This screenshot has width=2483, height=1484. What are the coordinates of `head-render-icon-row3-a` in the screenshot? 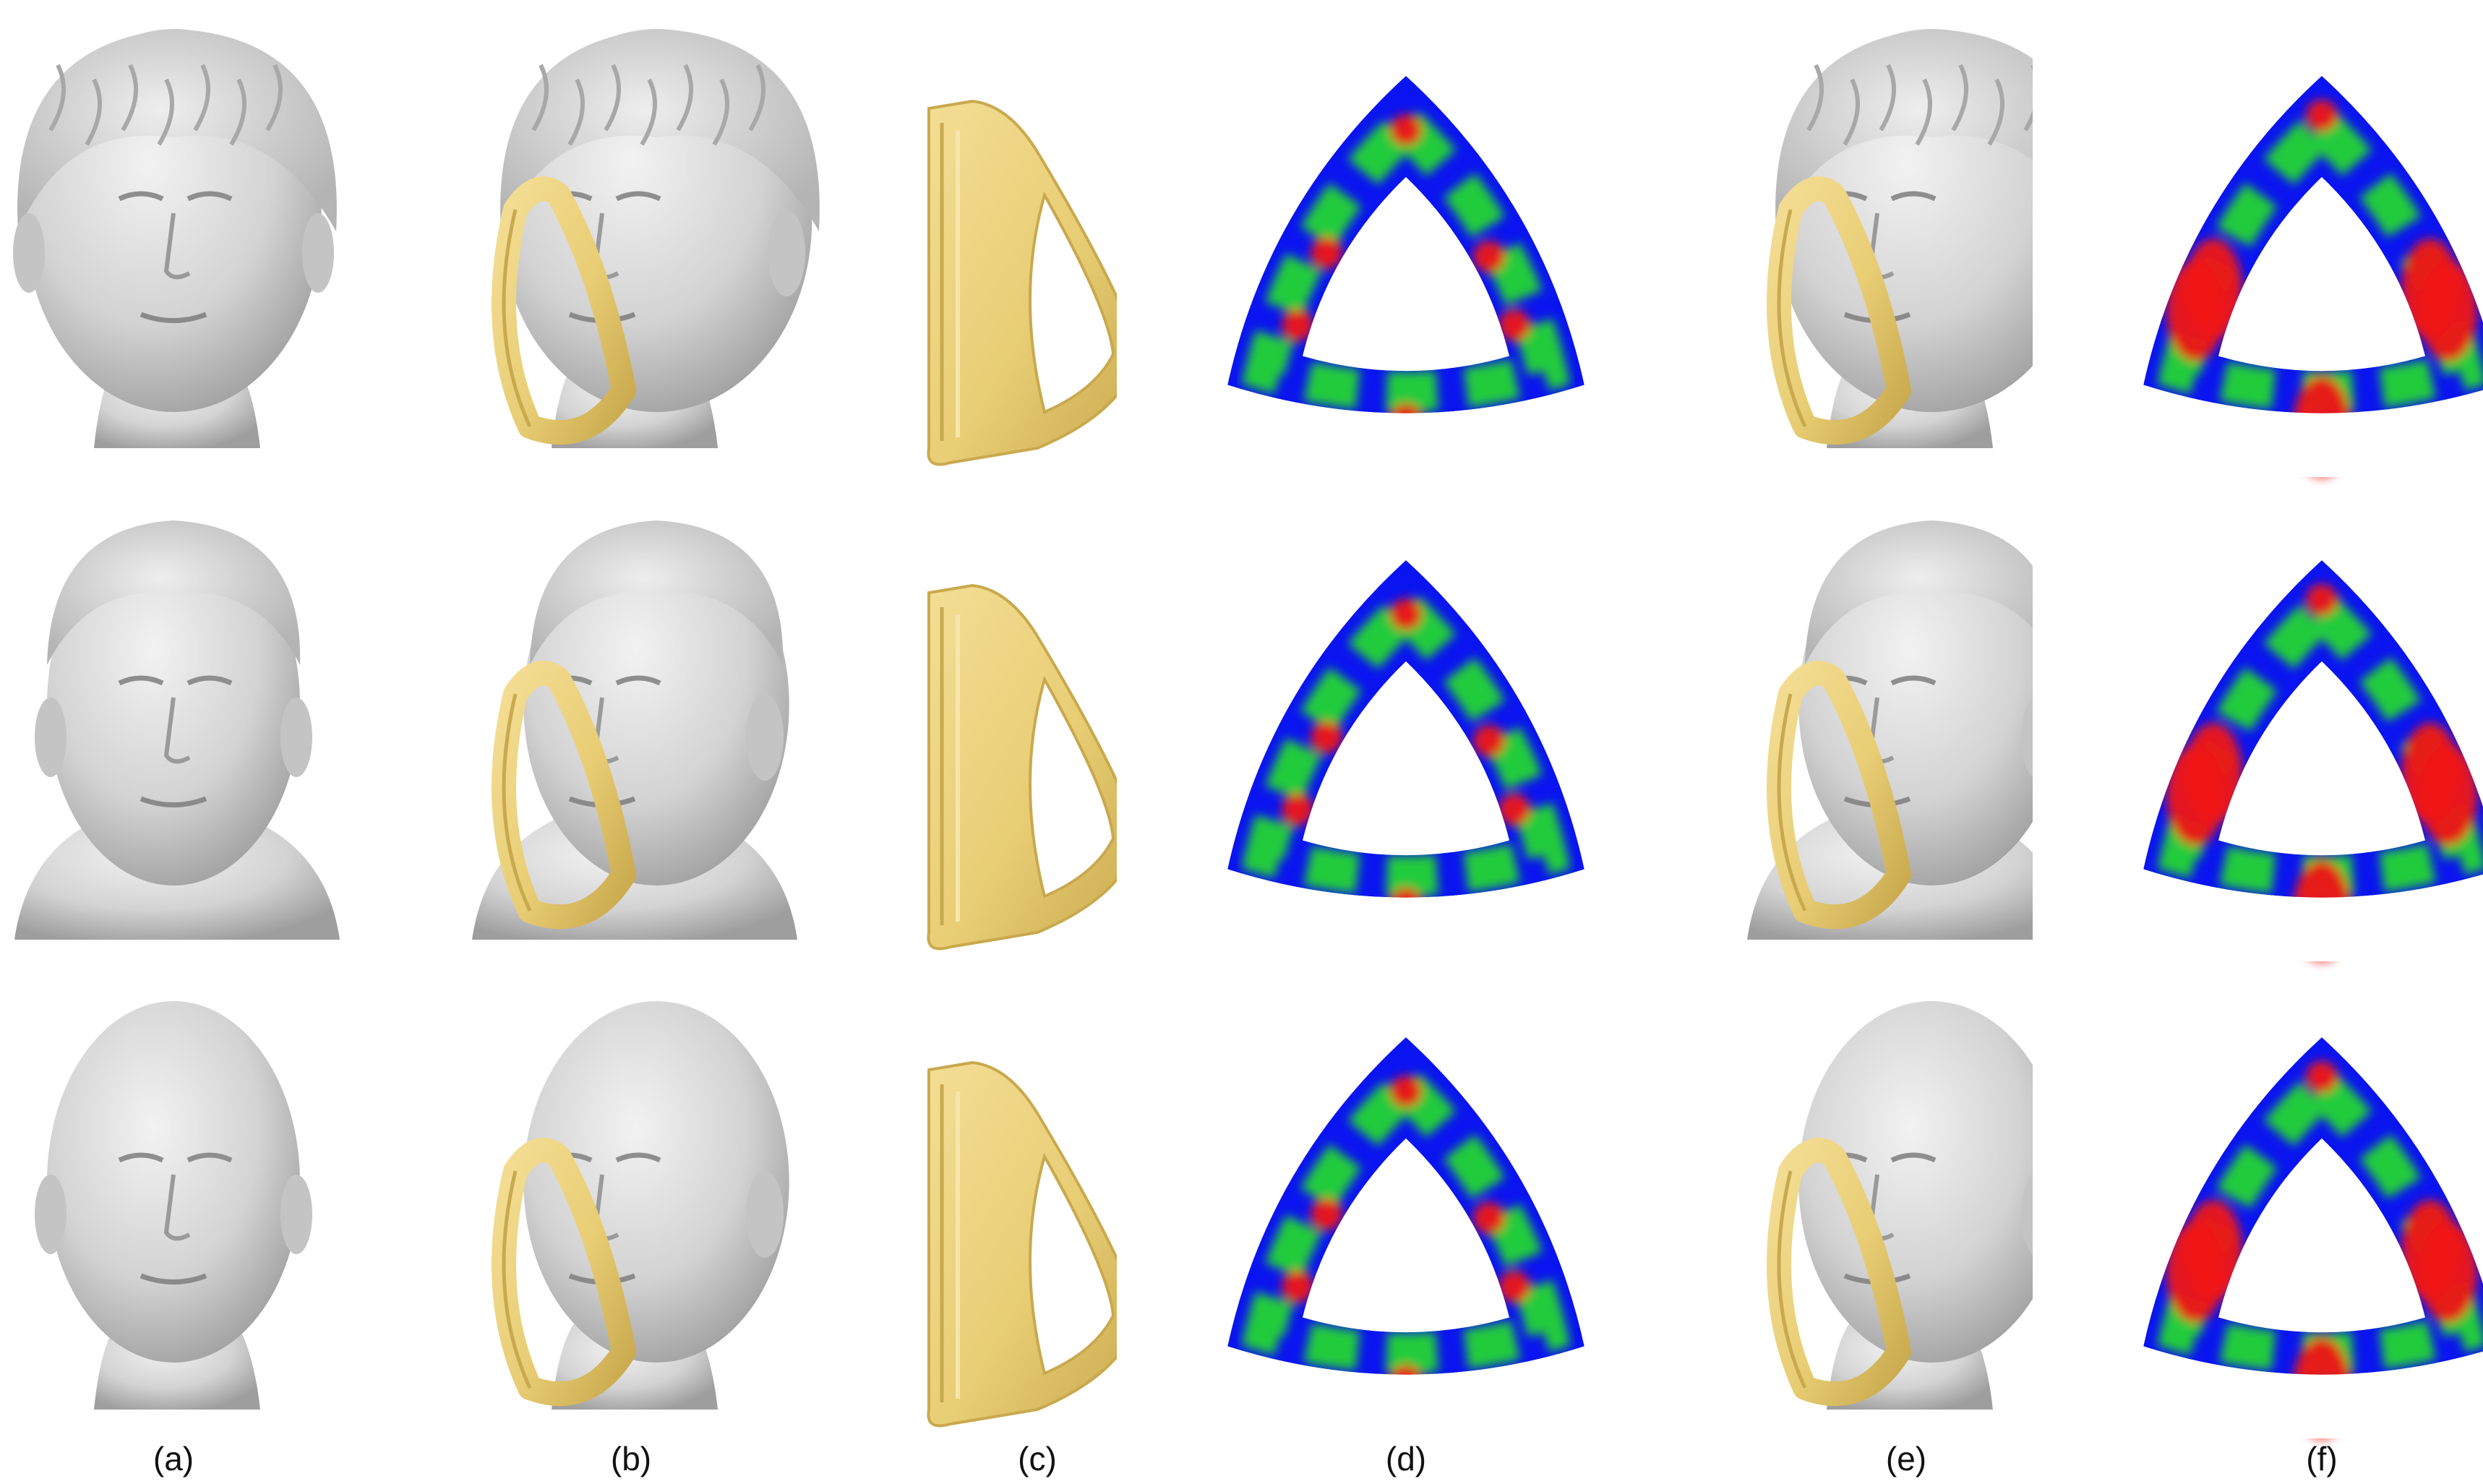 It's located at (173, 1205).